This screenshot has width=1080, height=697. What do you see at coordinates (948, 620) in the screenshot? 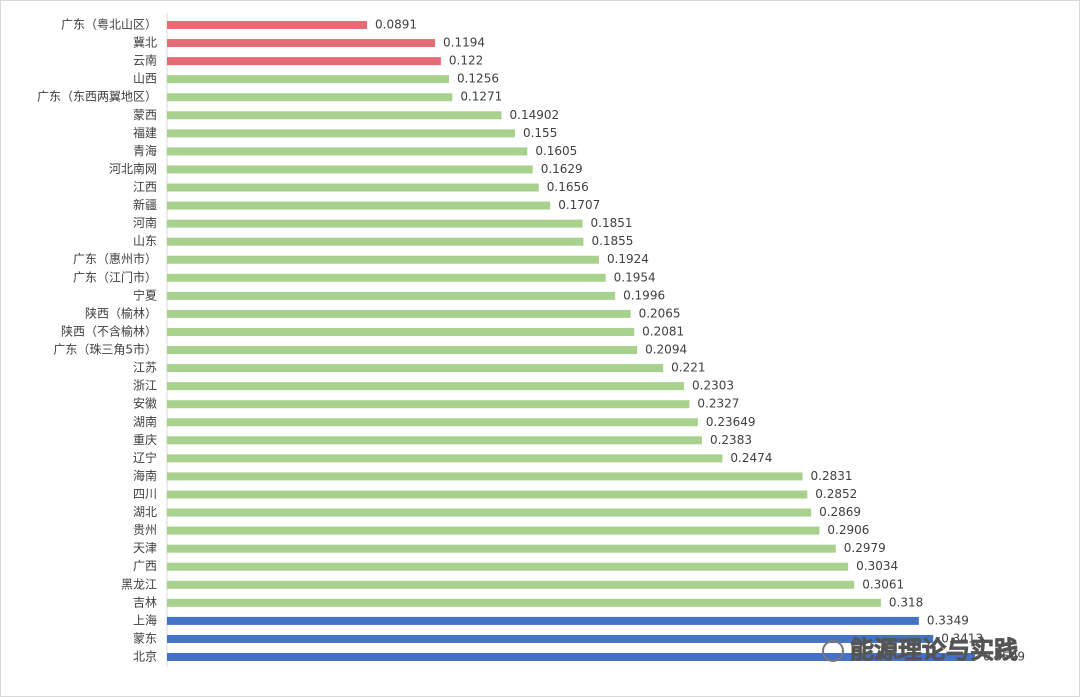
I see `value-label: 0.3349` at bounding box center [948, 620].